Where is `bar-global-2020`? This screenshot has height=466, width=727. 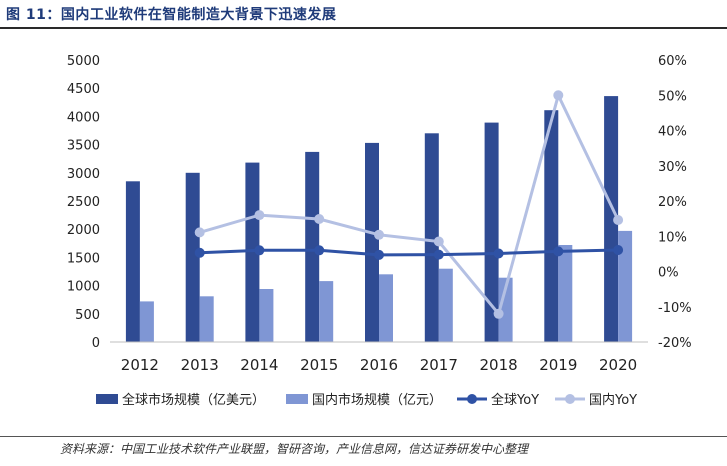 bar-global-2020 is located at coordinates (611, 219).